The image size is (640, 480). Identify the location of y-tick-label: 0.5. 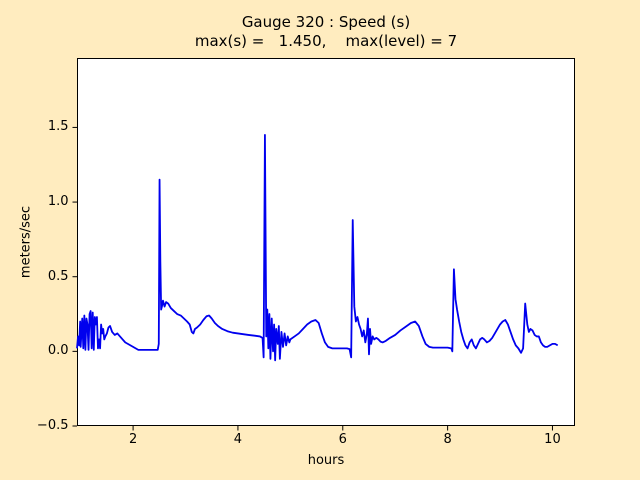
(58, 276).